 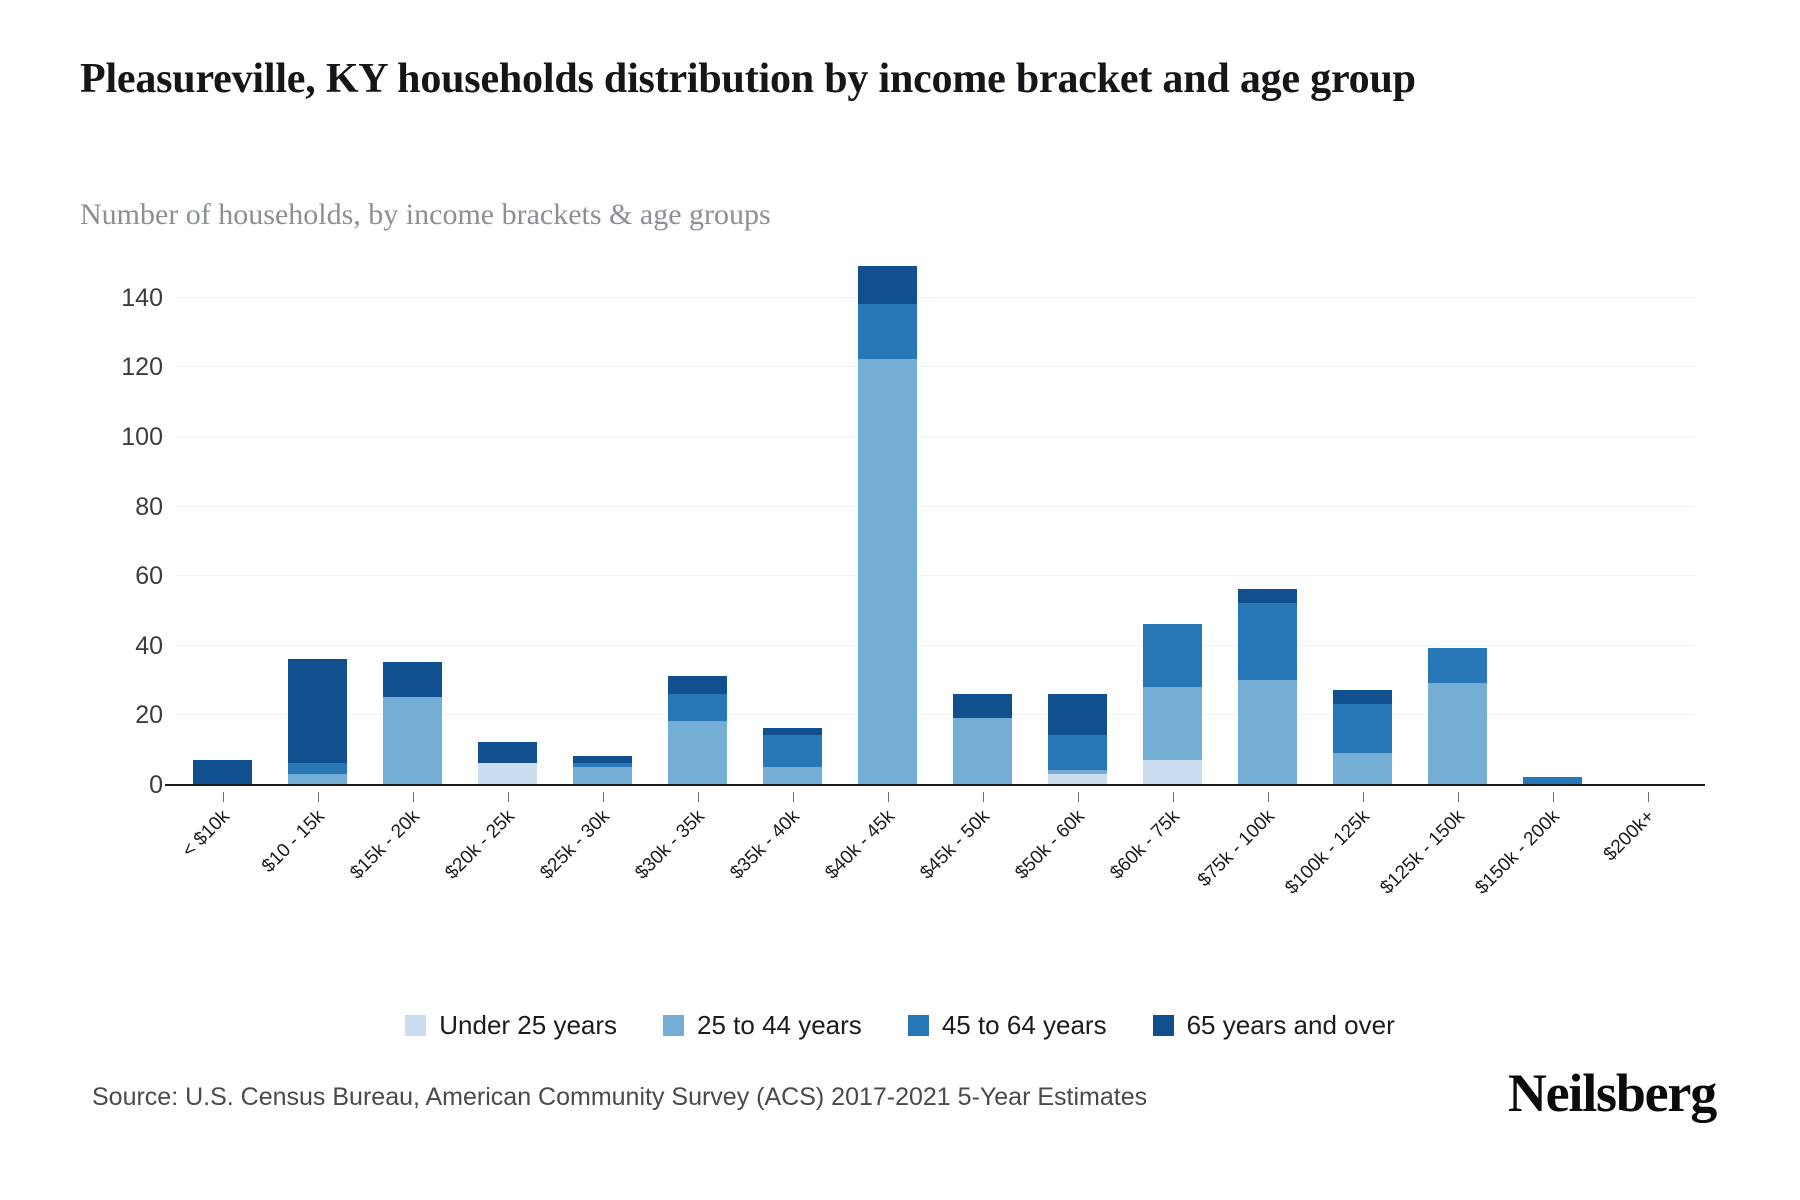 I want to click on legend-label: 65 years and over, so click(x=1290, y=1025).